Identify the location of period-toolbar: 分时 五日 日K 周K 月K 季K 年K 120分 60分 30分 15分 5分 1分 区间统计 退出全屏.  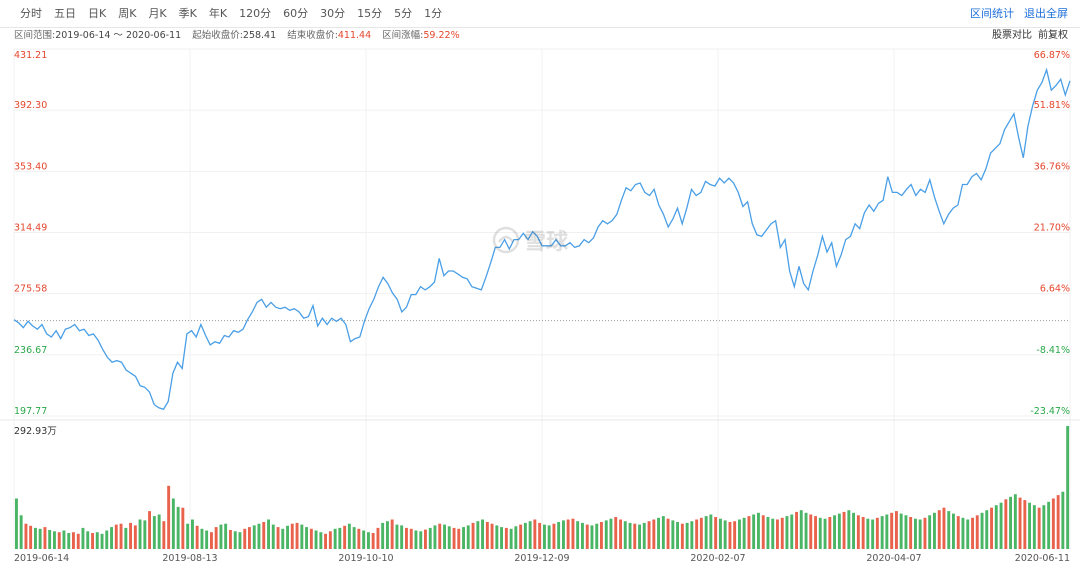
(540, 14).